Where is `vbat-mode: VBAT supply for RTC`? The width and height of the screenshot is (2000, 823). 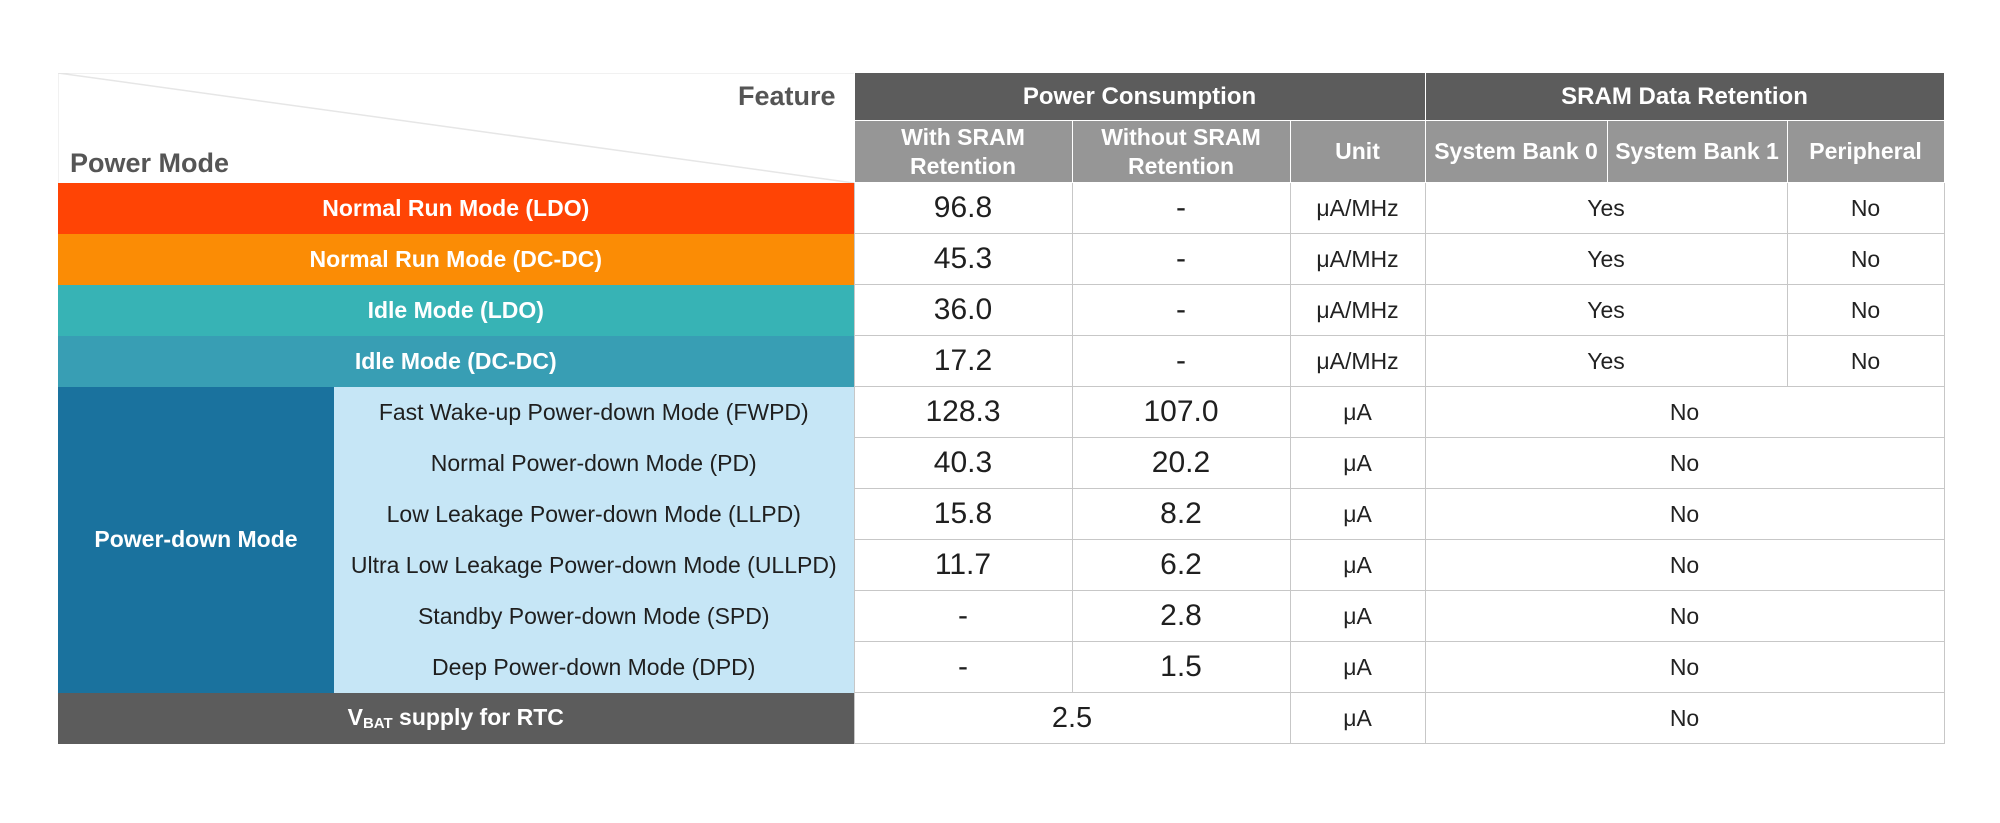
vbat-mode: VBAT supply for RTC is located at coordinates (456, 718).